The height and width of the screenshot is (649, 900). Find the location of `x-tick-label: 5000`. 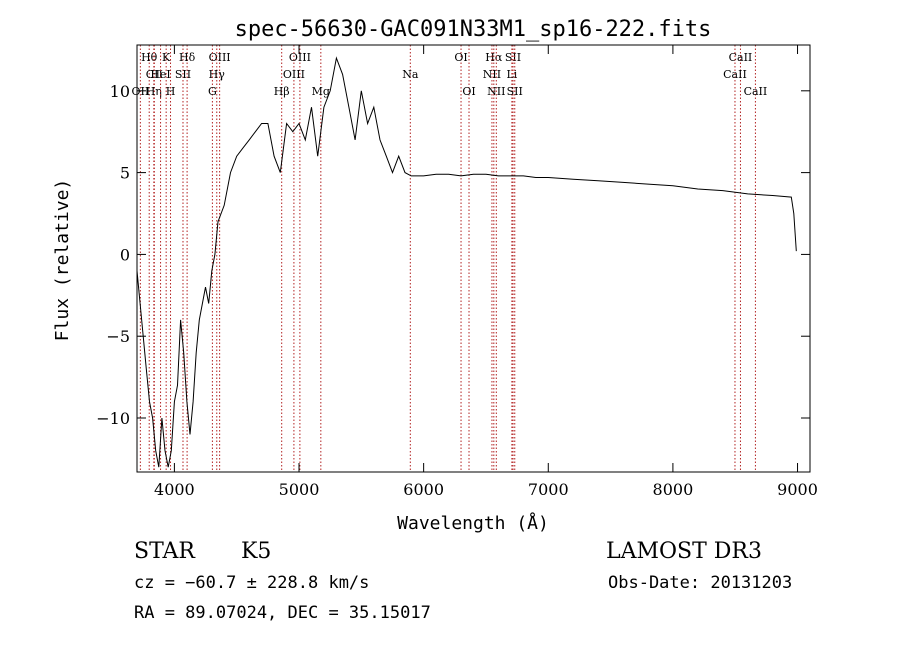

x-tick-label: 5000 is located at coordinates (299, 489).